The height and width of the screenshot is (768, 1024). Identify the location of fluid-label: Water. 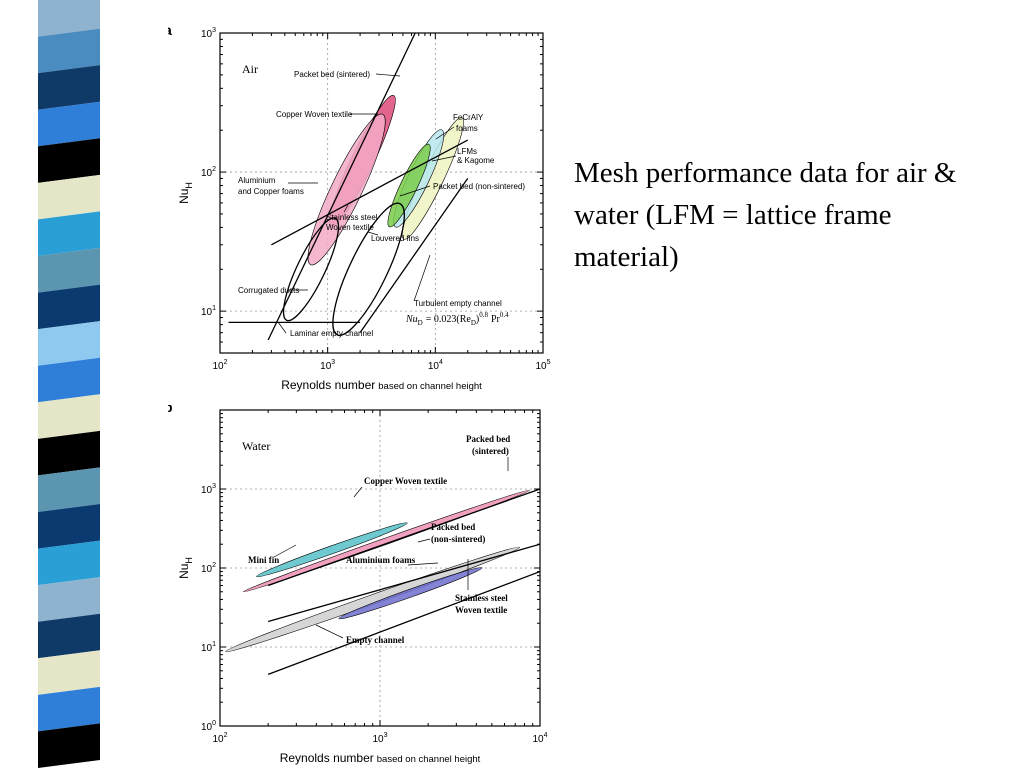
(256, 446).